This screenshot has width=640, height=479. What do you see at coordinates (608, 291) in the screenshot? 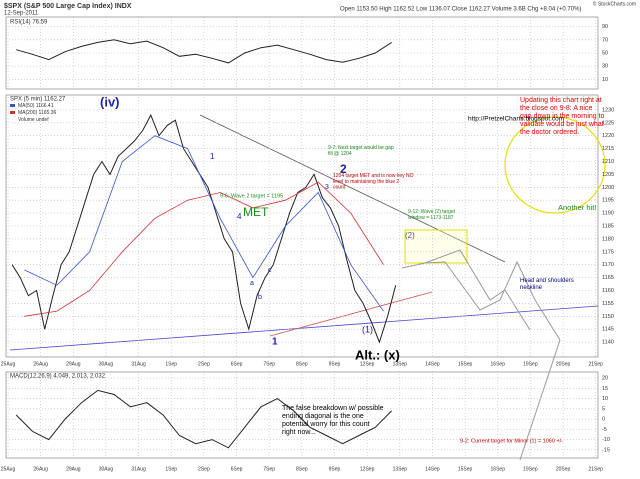
I see `y-tick-label: 1160` at bounding box center [608, 291].